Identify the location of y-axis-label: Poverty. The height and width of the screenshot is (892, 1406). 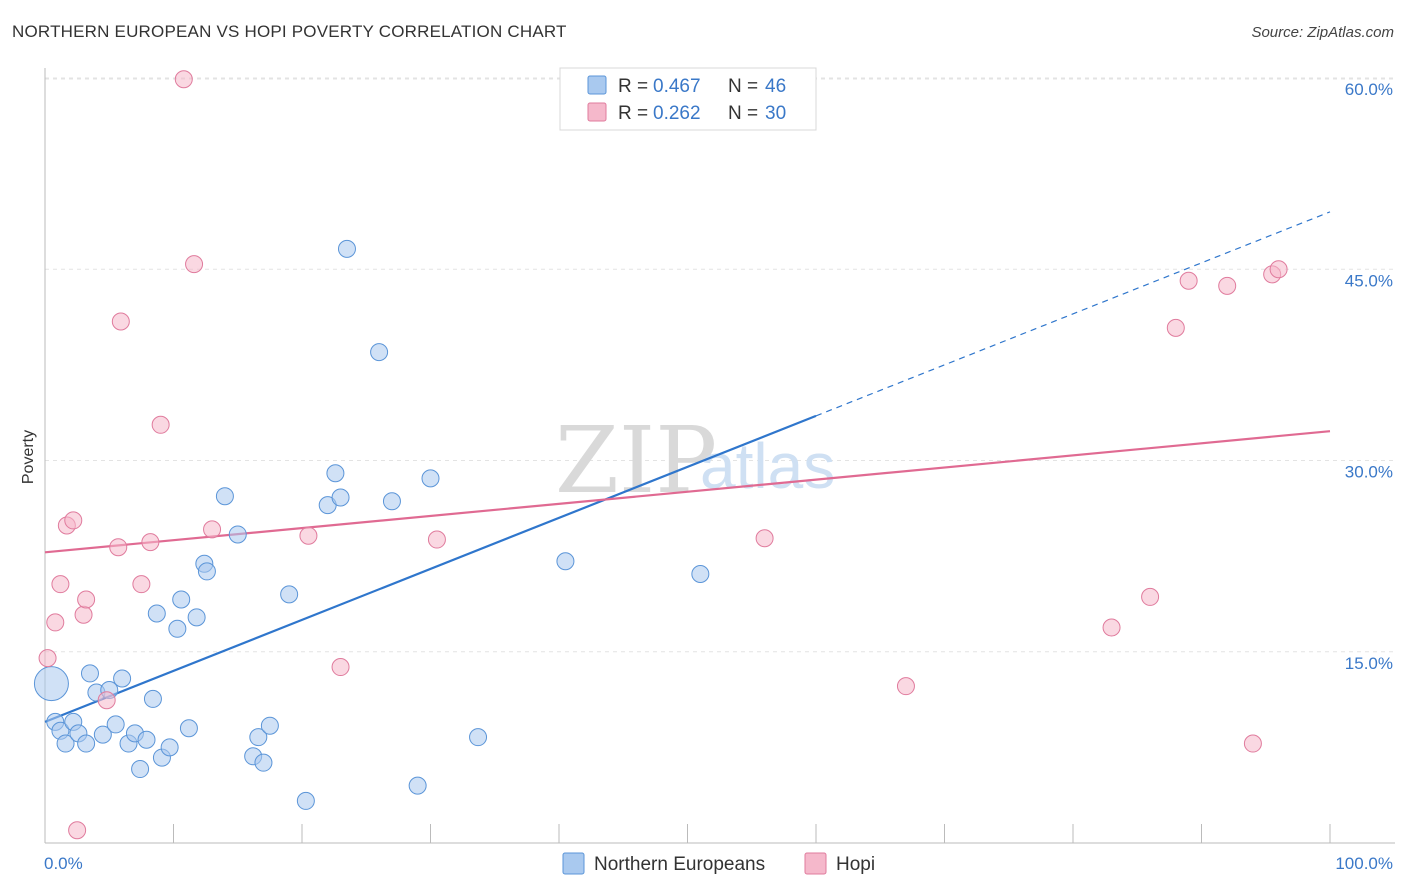
(28, 457).